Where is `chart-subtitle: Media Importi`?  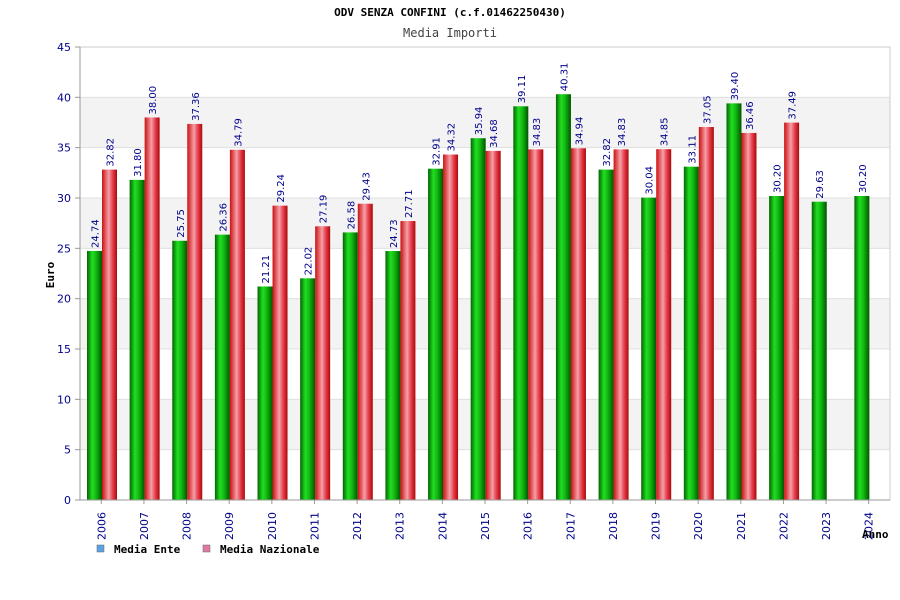 chart-subtitle: Media Importi is located at coordinates (450, 33).